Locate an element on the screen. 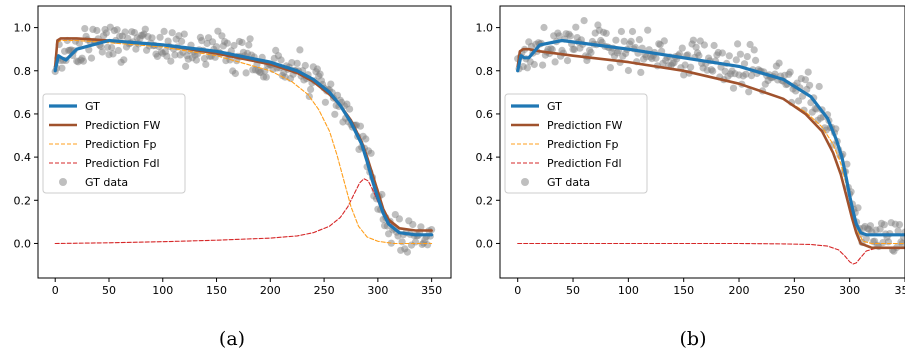 The image size is (905, 356). x-tick-label: 300 is located at coordinates (849, 290).